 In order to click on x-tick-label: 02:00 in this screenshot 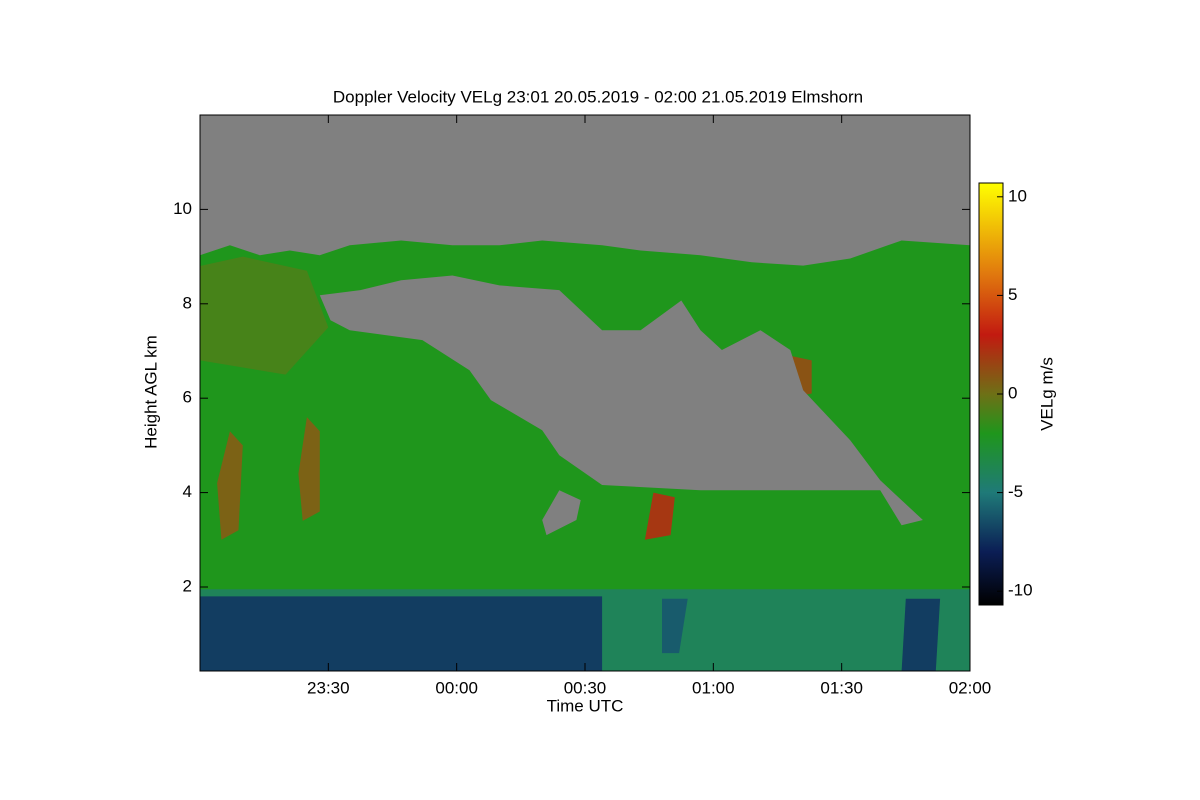, I will do `click(970, 687)`.